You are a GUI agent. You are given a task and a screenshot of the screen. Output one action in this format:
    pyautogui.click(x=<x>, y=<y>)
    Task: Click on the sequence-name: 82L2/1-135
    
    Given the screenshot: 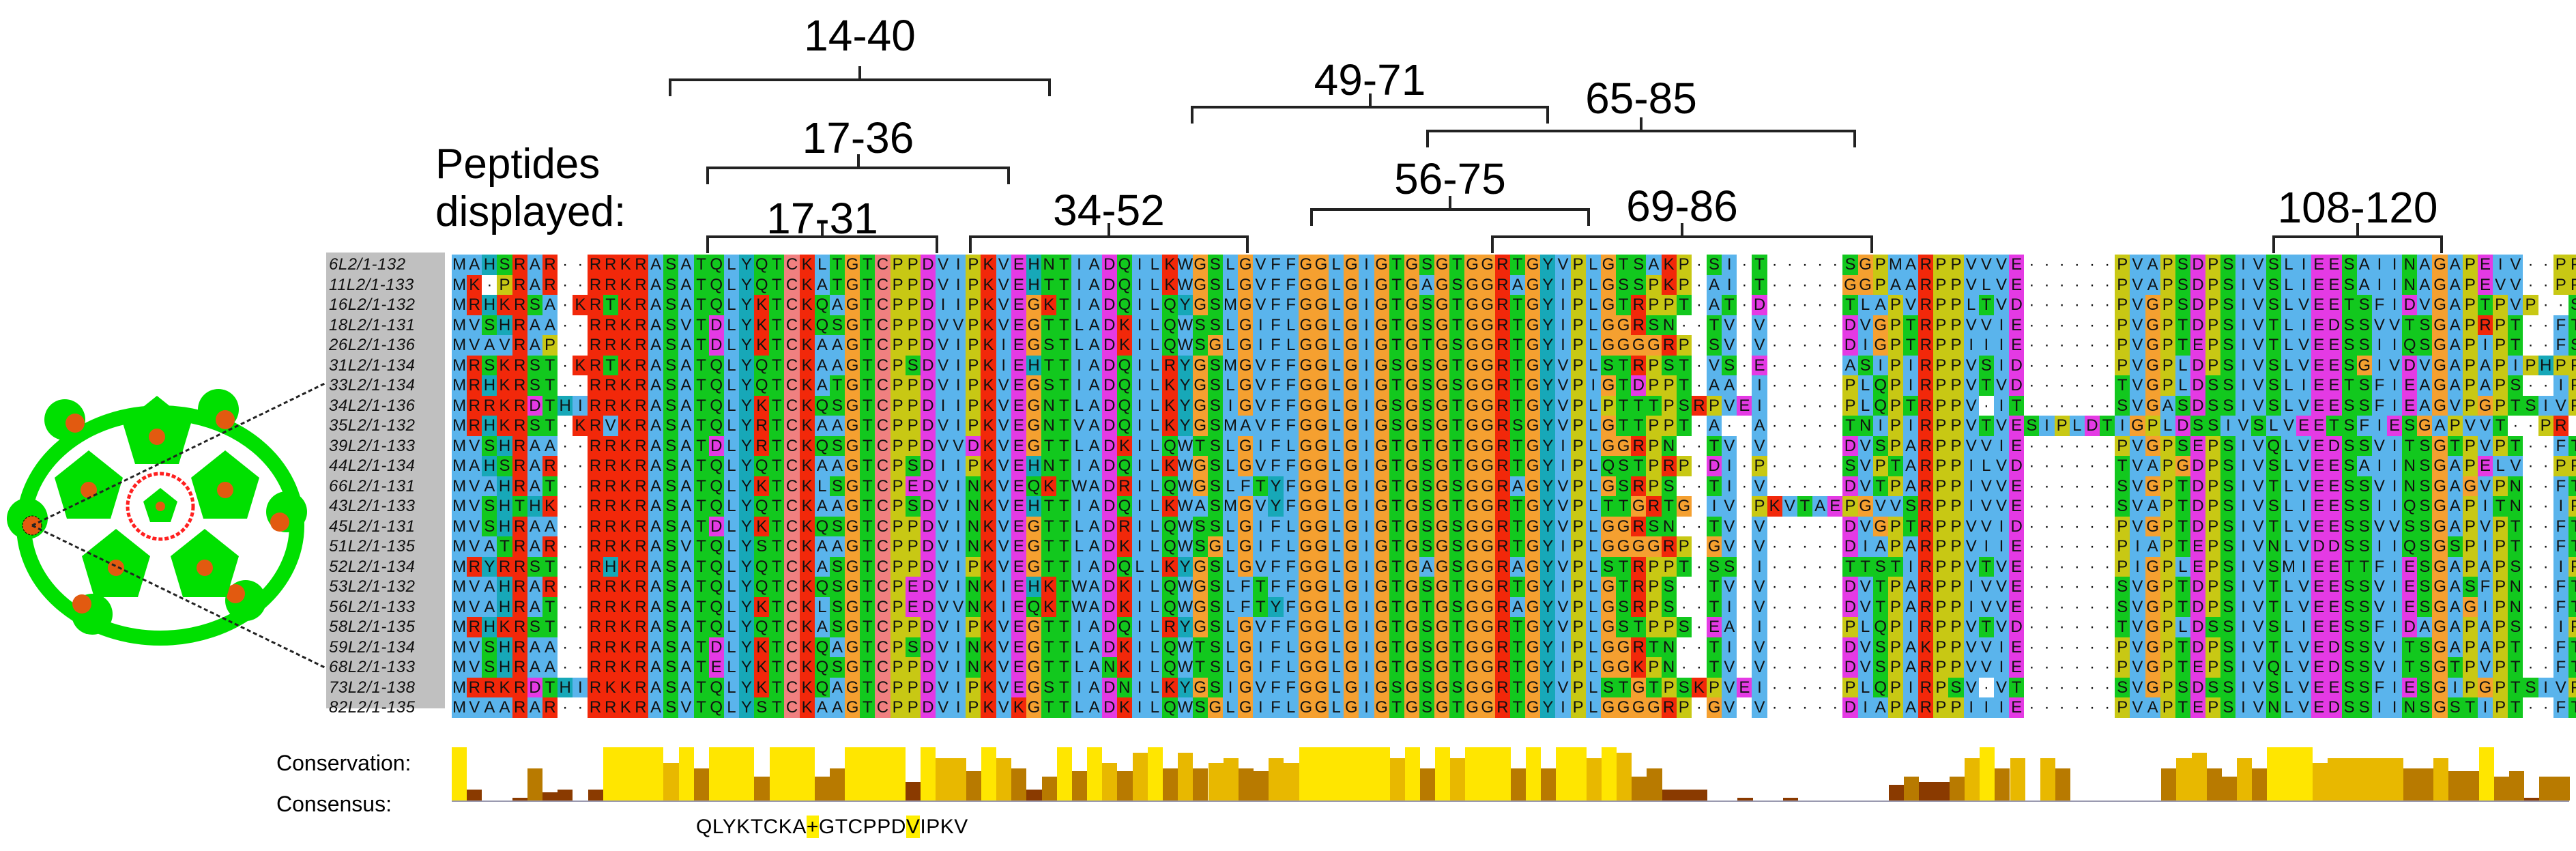 What is the action you would take?
    pyautogui.click(x=372, y=707)
    